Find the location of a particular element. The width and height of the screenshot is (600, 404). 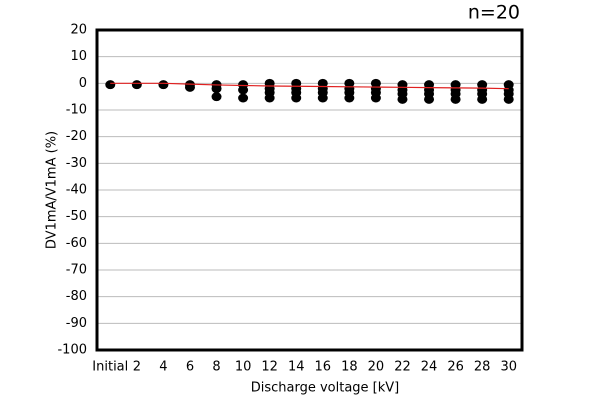

y-tick-label: -80 is located at coordinates (76, 296).